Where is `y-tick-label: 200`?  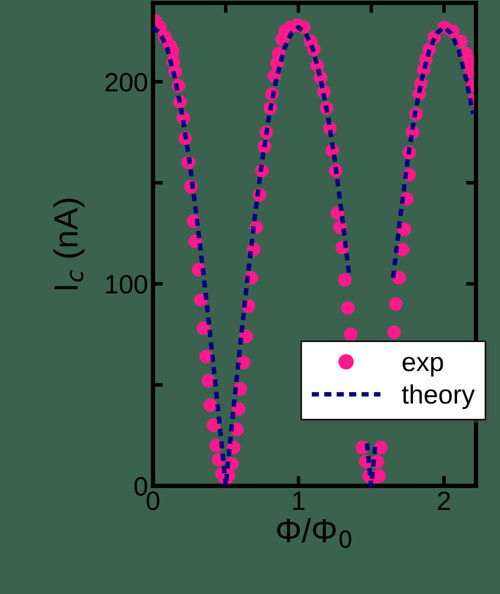 y-tick-label: 200 is located at coordinates (126, 82).